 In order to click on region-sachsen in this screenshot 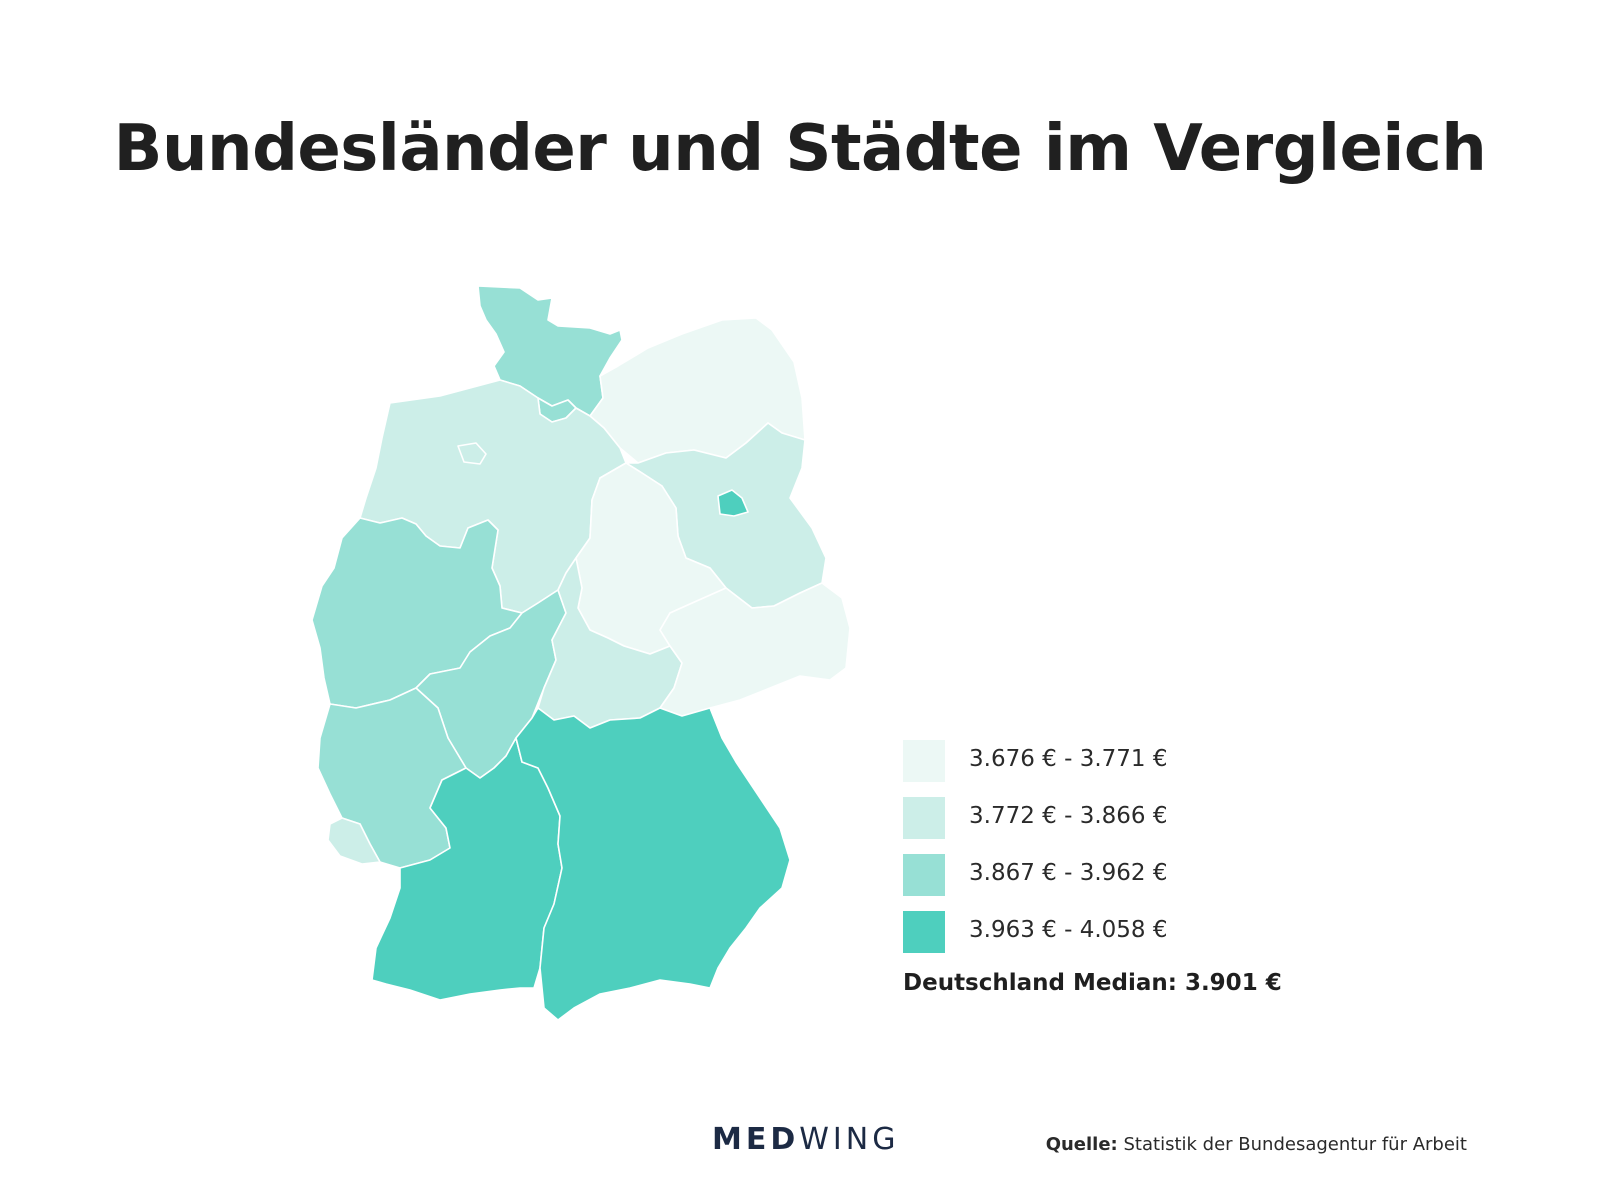, I will do `click(755, 649)`.